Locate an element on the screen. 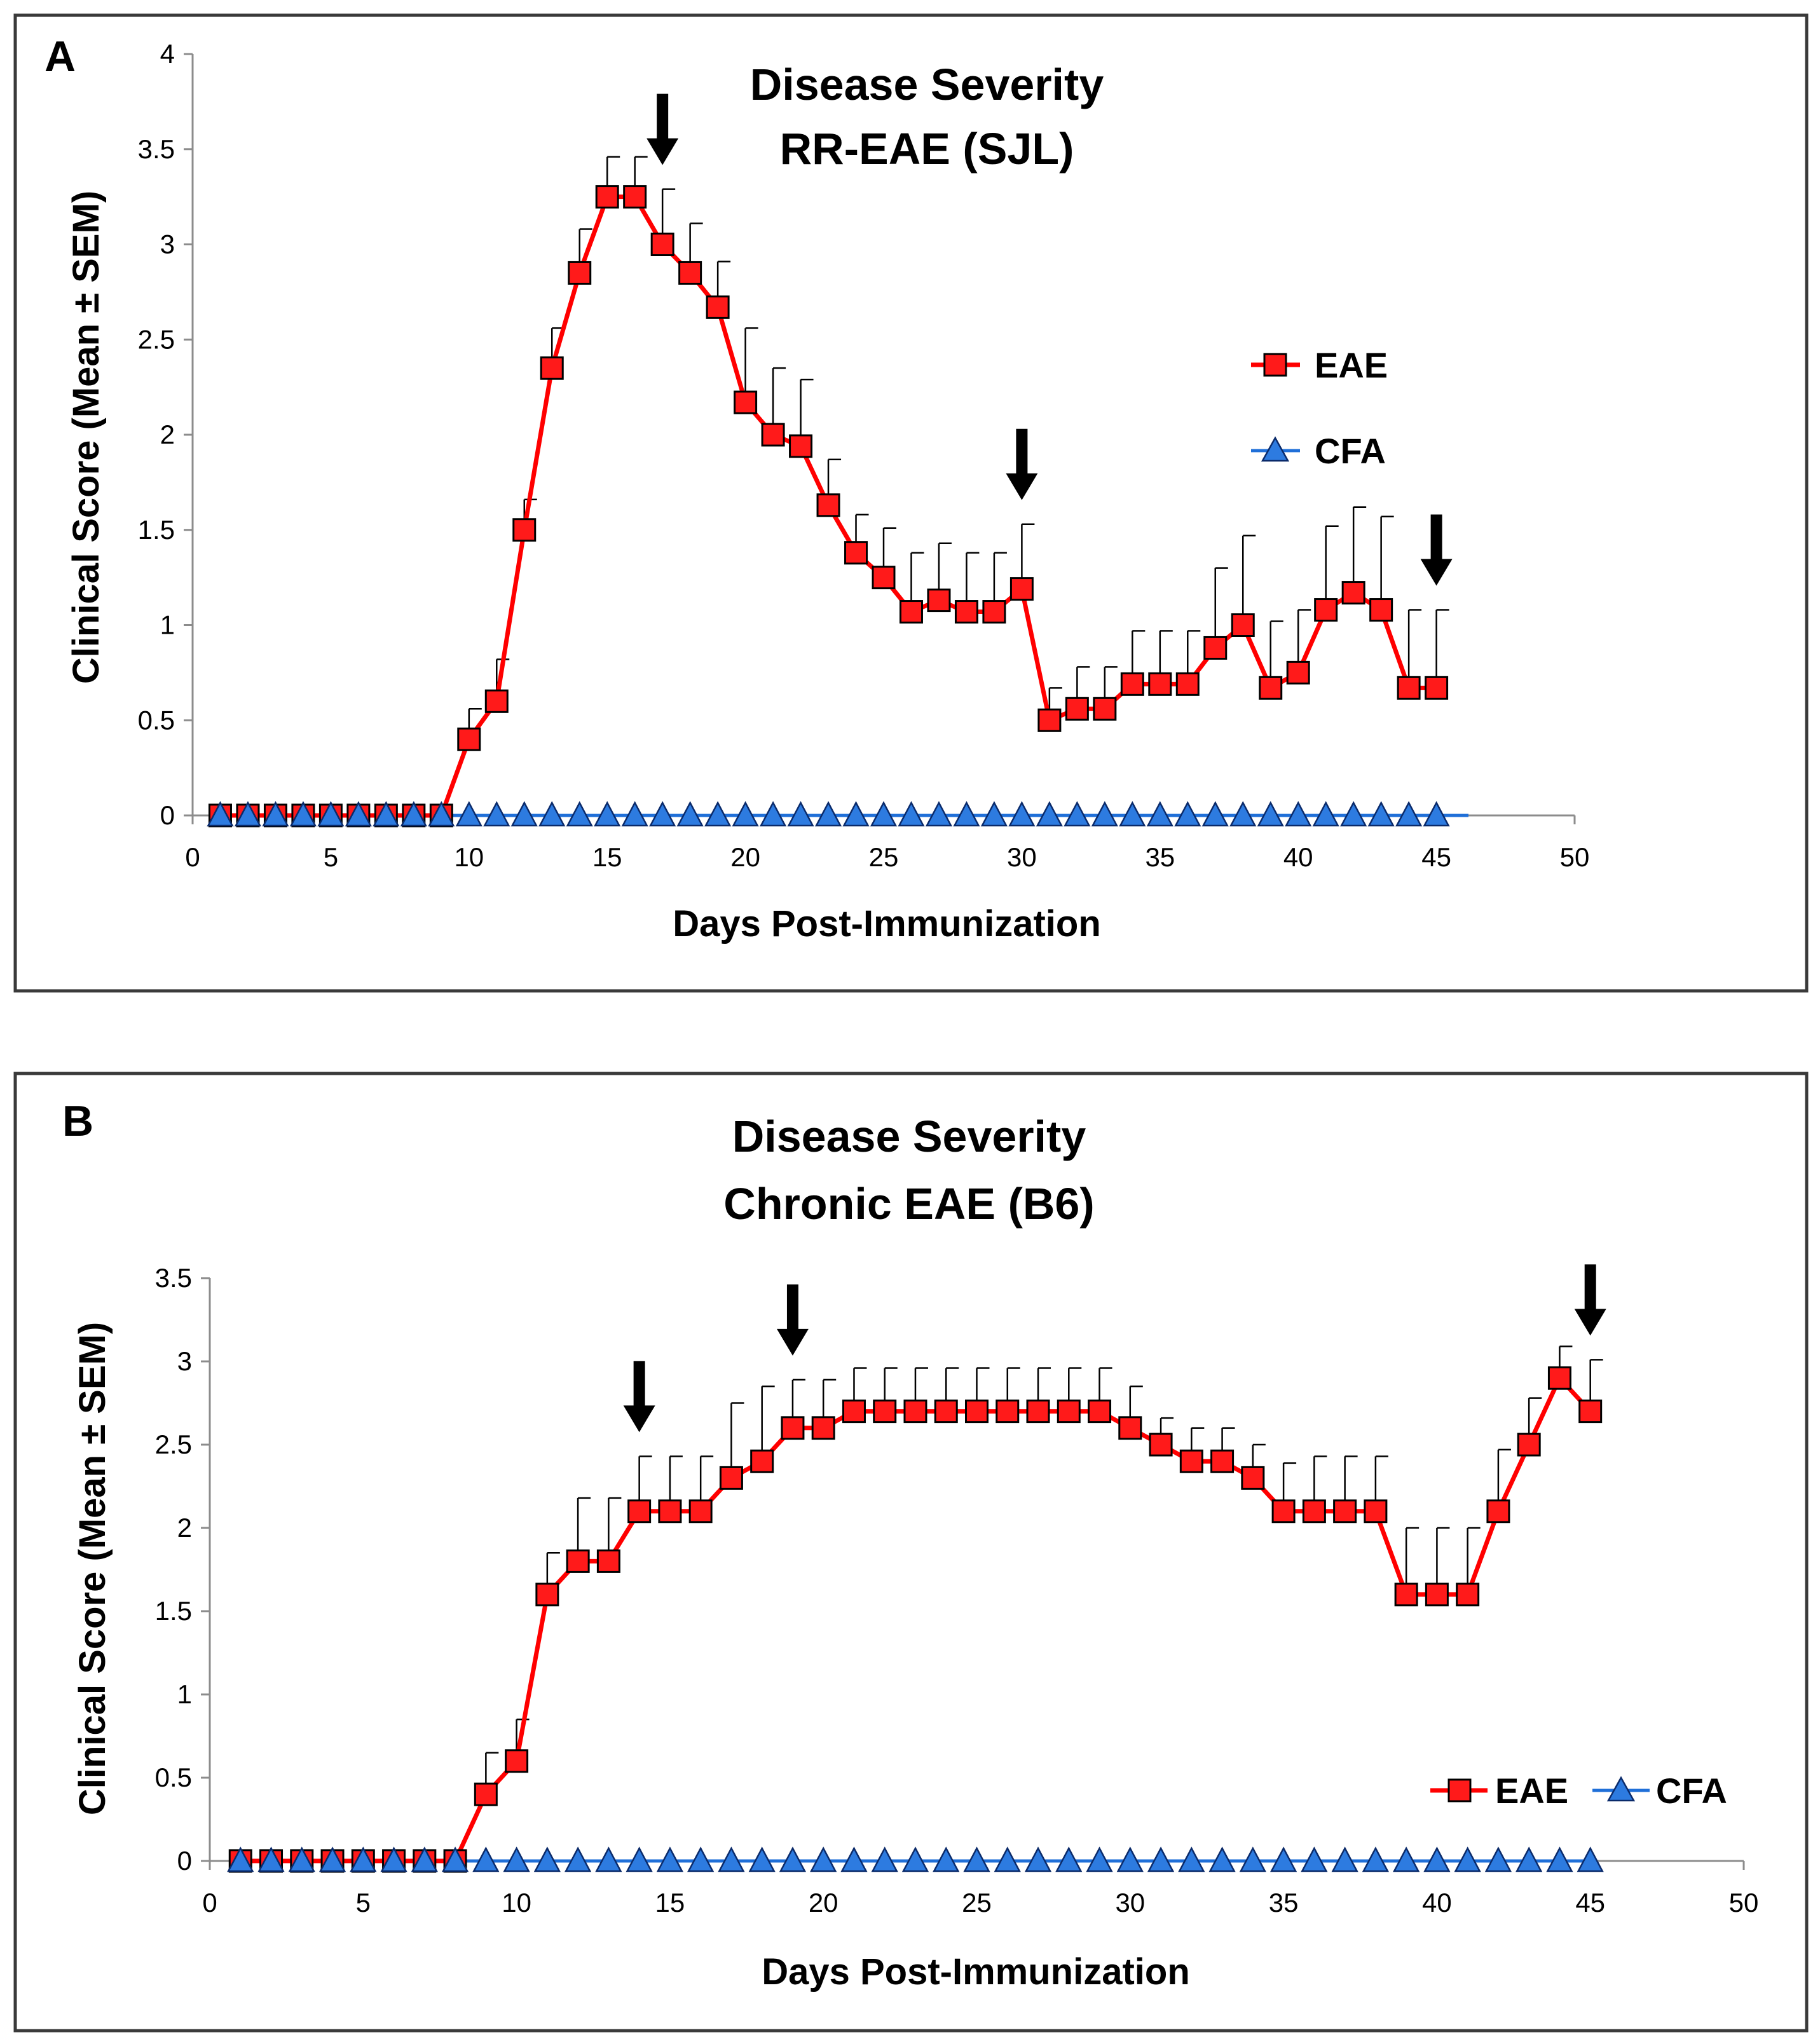  panel-a-x-tick-label: 45 is located at coordinates (1436, 857).